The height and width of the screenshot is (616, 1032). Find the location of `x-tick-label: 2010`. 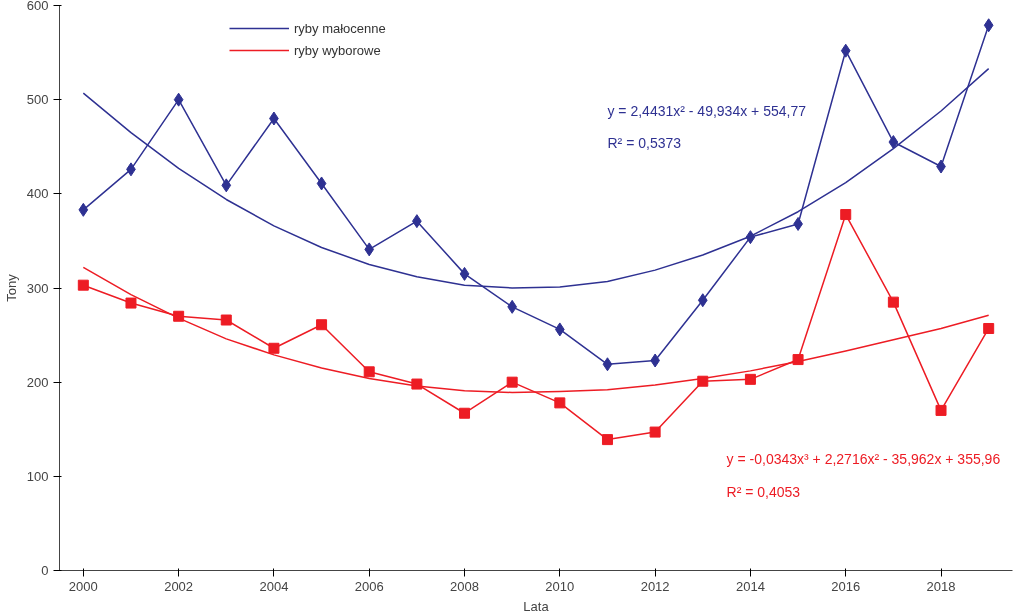

x-tick-label: 2010 is located at coordinates (560, 586).